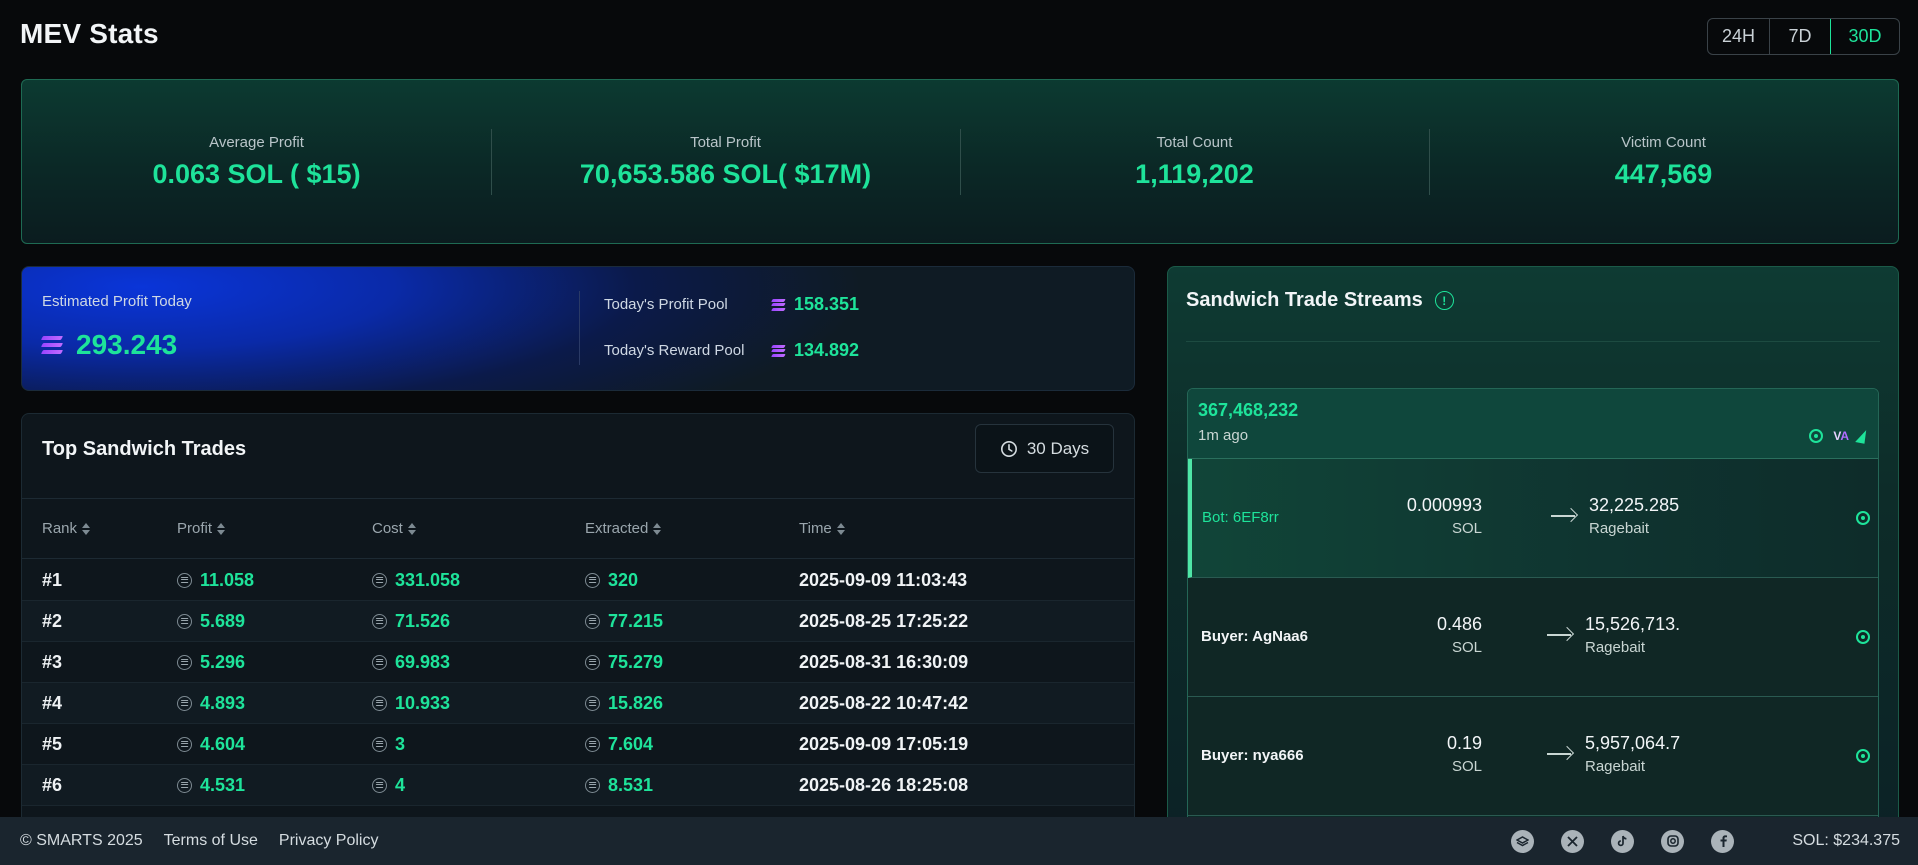 This screenshot has height=865, width=1918. What do you see at coordinates (1799, 36) in the screenshot?
I see `range-tab-7d: 7D` at bounding box center [1799, 36].